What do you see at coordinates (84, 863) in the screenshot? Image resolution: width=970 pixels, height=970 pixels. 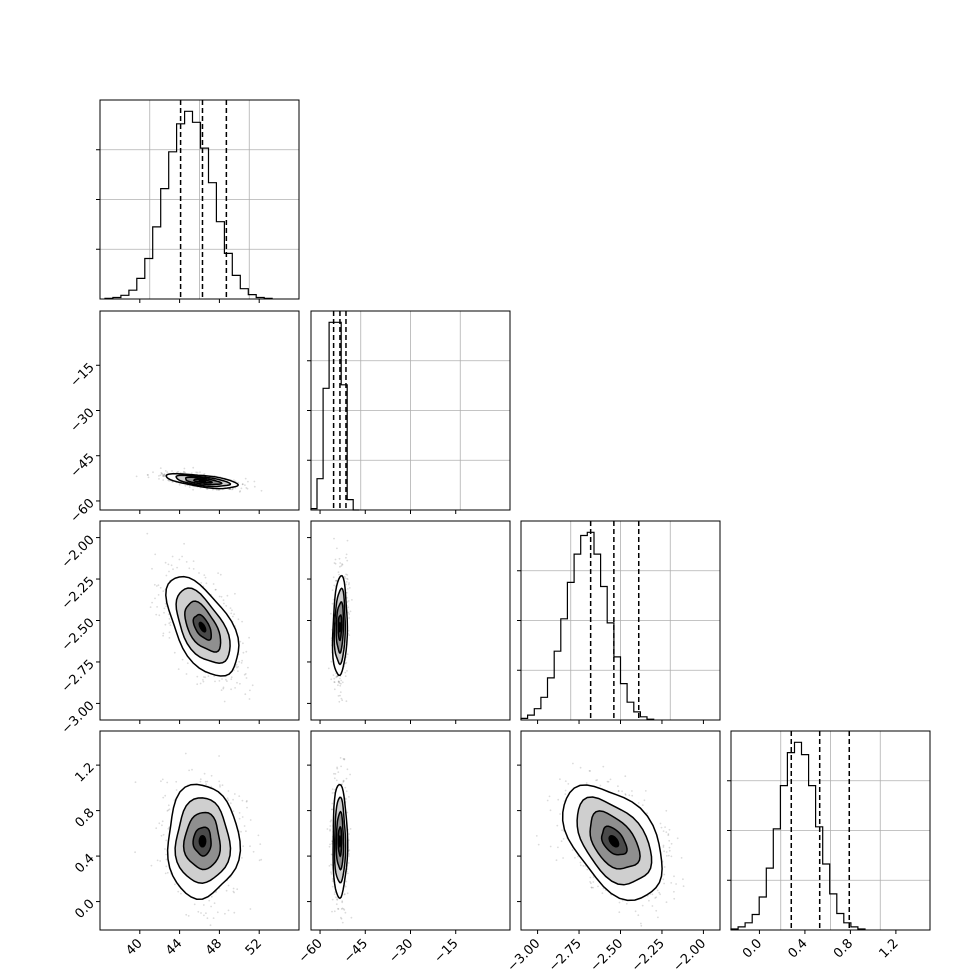 I see `y-tick-label-3-1: 0.4` at bounding box center [84, 863].